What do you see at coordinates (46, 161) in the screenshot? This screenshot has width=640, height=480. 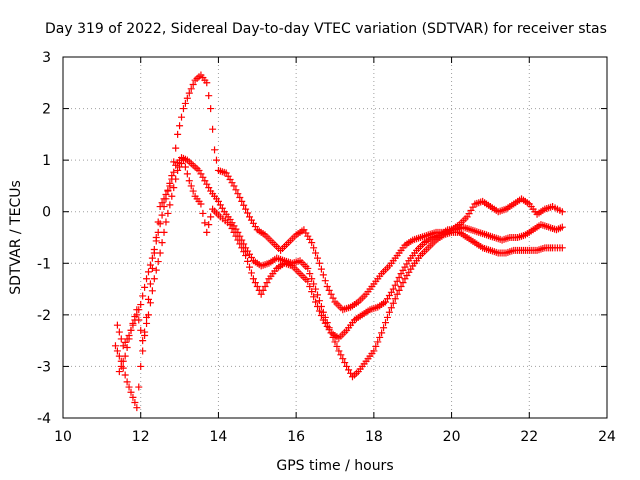 I see `y-tick-label: 1` at bounding box center [46, 161].